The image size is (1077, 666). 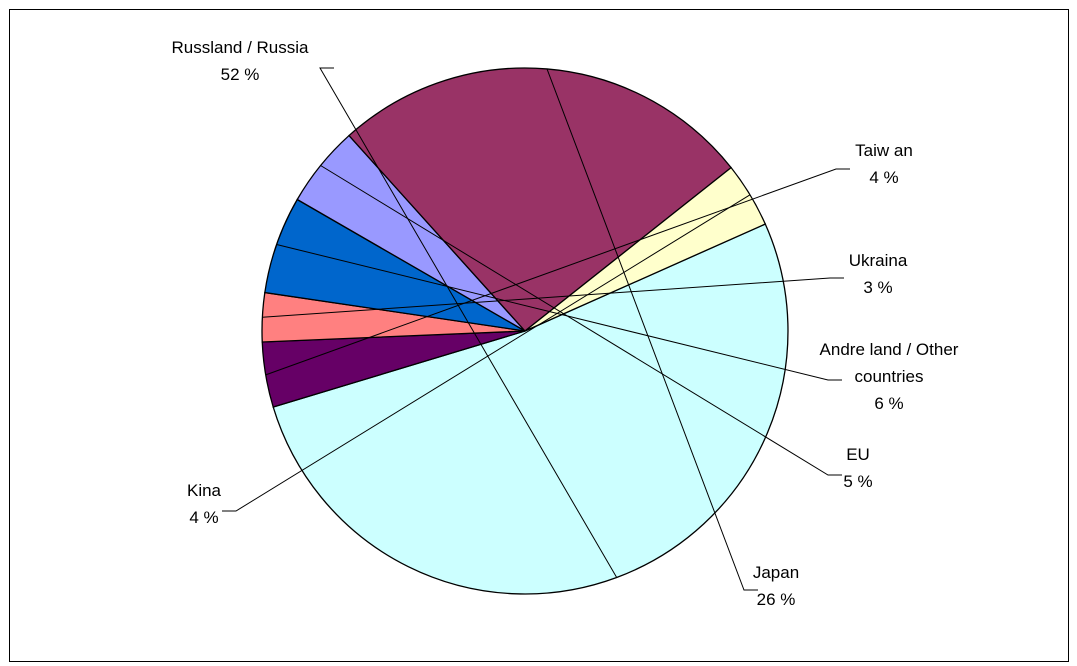 What do you see at coordinates (858, 454) in the screenshot?
I see `slice-category-label: EU` at bounding box center [858, 454].